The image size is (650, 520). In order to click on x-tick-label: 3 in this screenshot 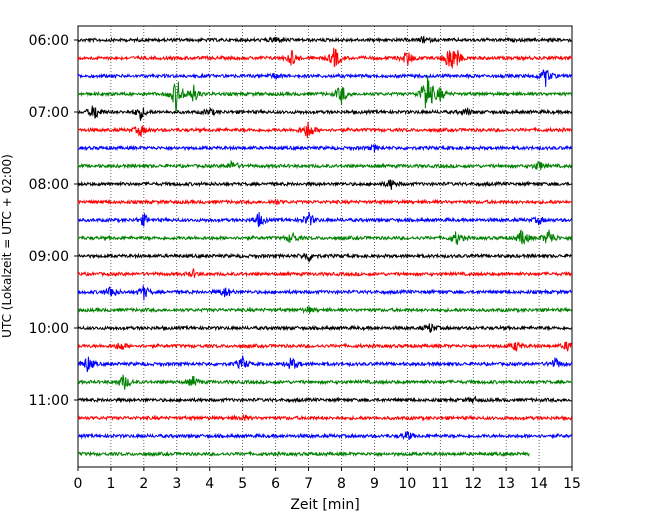, I will do `click(176, 484)`.